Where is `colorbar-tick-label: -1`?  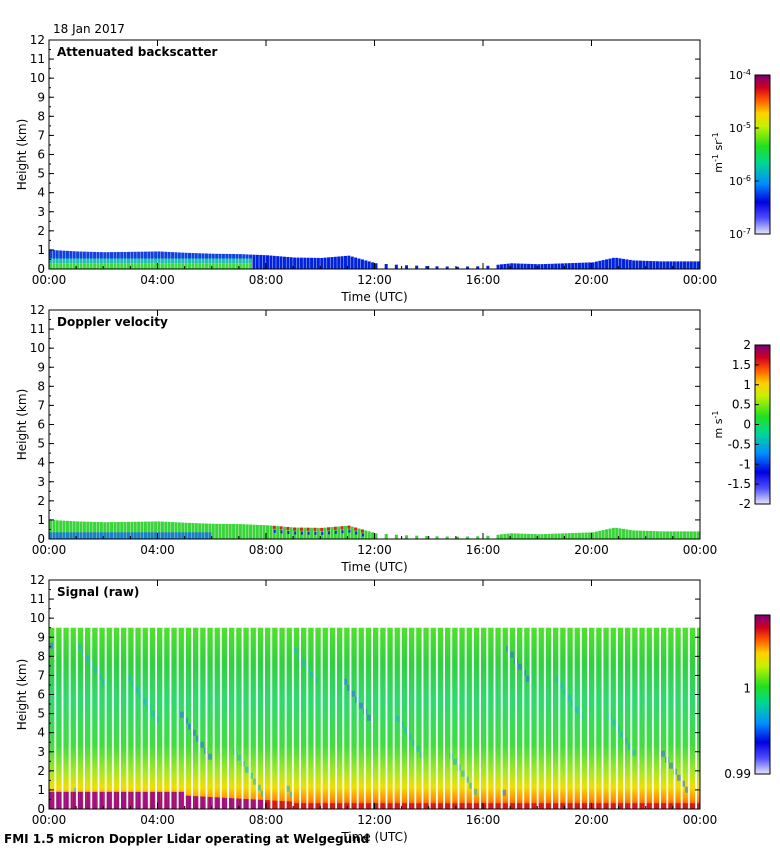
colorbar-tick-label: -1 is located at coordinates (745, 464).